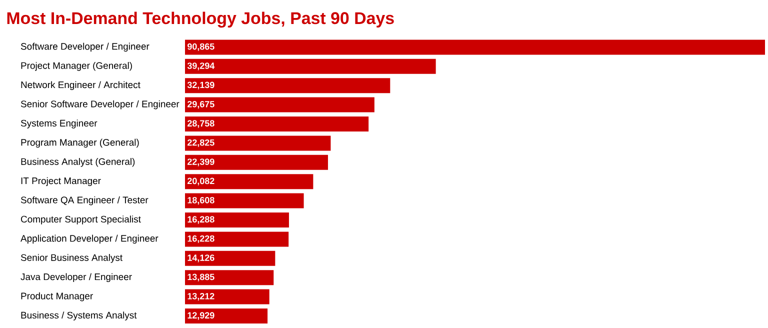 The image size is (768, 328). Describe the element at coordinates (201, 258) in the screenshot. I see `data-label: 14,126` at that location.